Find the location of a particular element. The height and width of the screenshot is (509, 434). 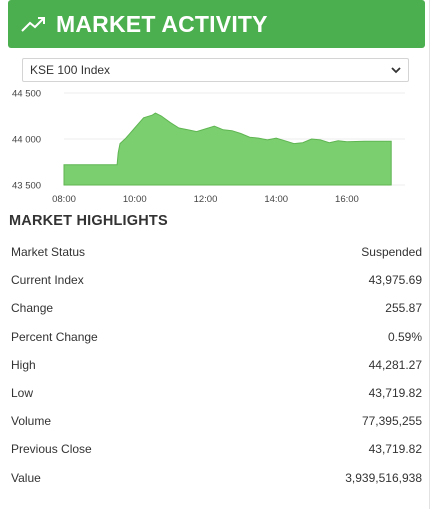

highlight-value: Suspended is located at coordinates (391, 252).